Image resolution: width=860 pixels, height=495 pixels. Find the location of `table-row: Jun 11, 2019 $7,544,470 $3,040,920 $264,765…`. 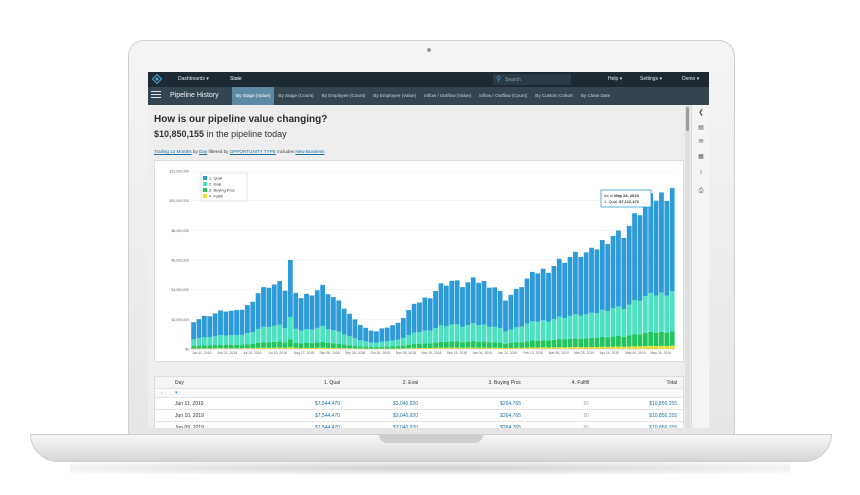

table-row: Jun 11, 2019 $7,544,470 $3,040,920 $264,765… is located at coordinates (419, 404).